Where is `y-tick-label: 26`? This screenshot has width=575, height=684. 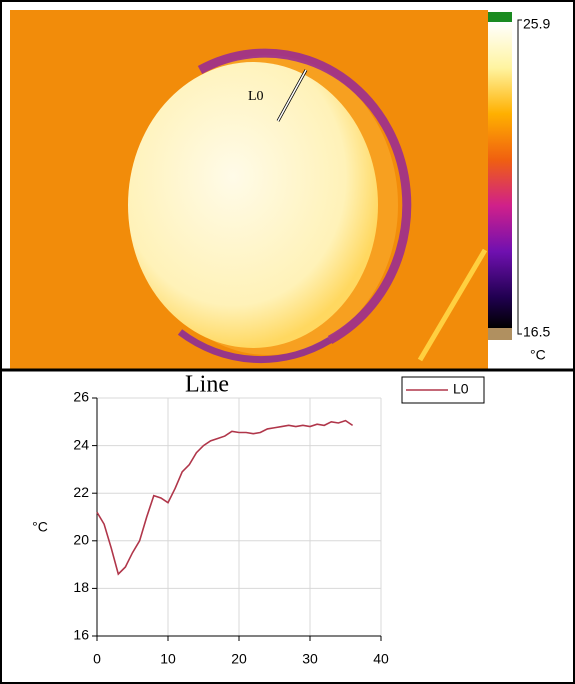 y-tick-label: 26 is located at coordinates (81, 397).